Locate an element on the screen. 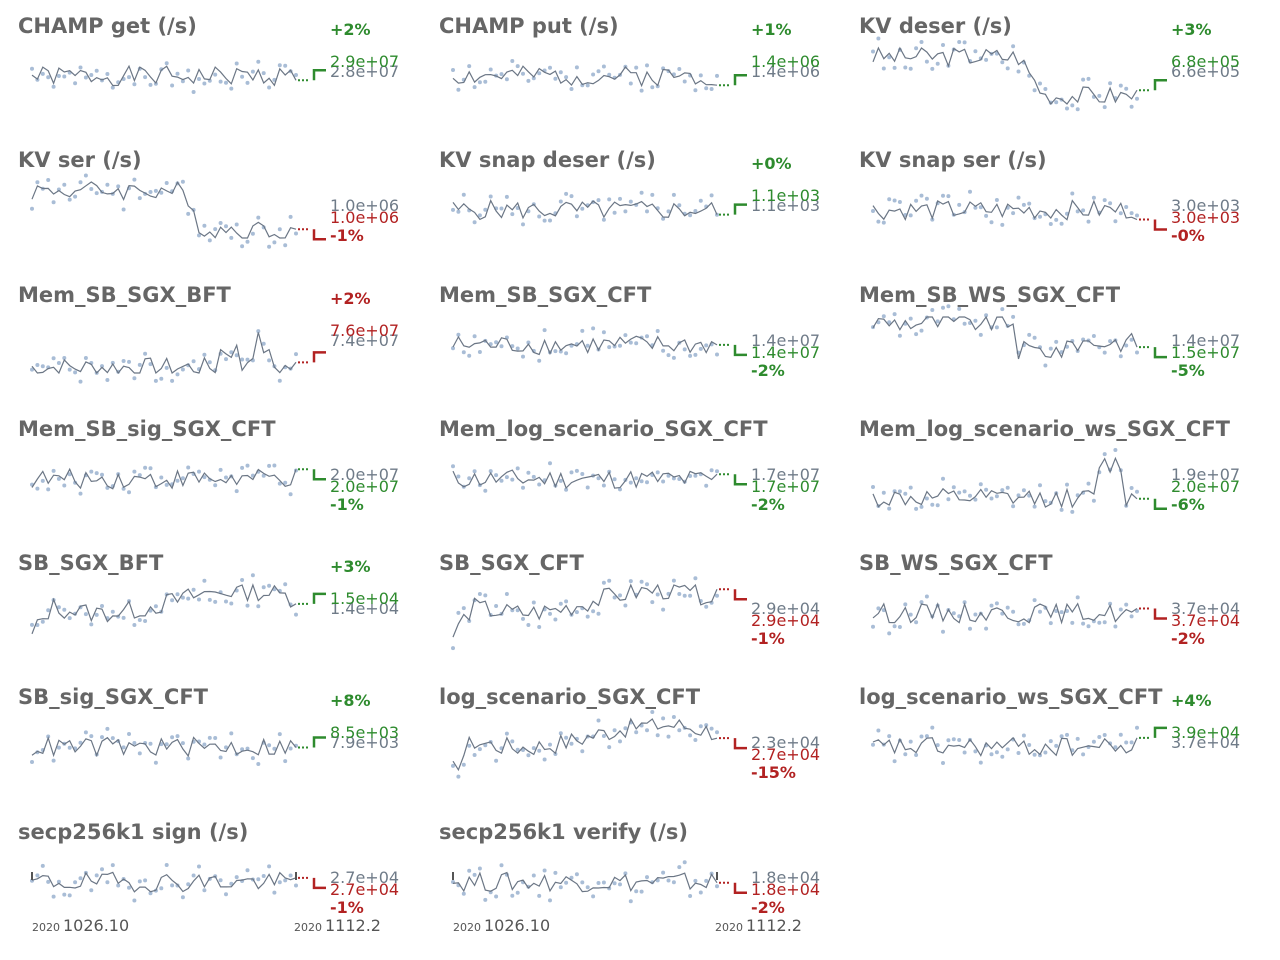  benchmark-panel: log_scenario_SGX_CFT 2.3e+04 2.7e+04 -15% is located at coordinates (631, 738).